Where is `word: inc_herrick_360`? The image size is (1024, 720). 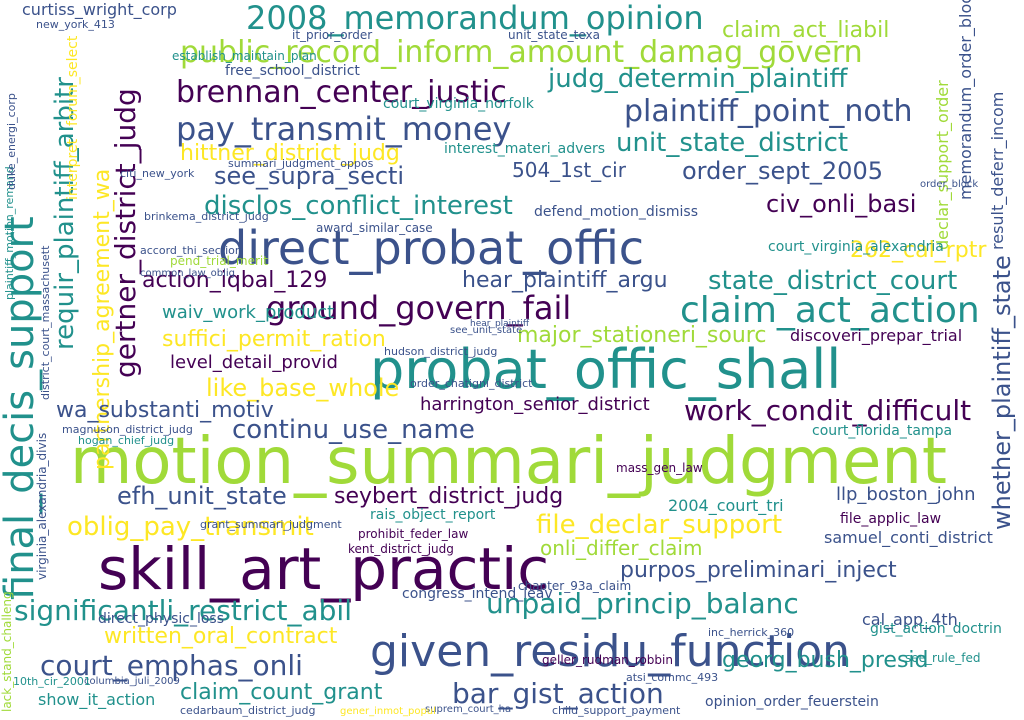 word: inc_herrick_360 is located at coordinates (751, 632).